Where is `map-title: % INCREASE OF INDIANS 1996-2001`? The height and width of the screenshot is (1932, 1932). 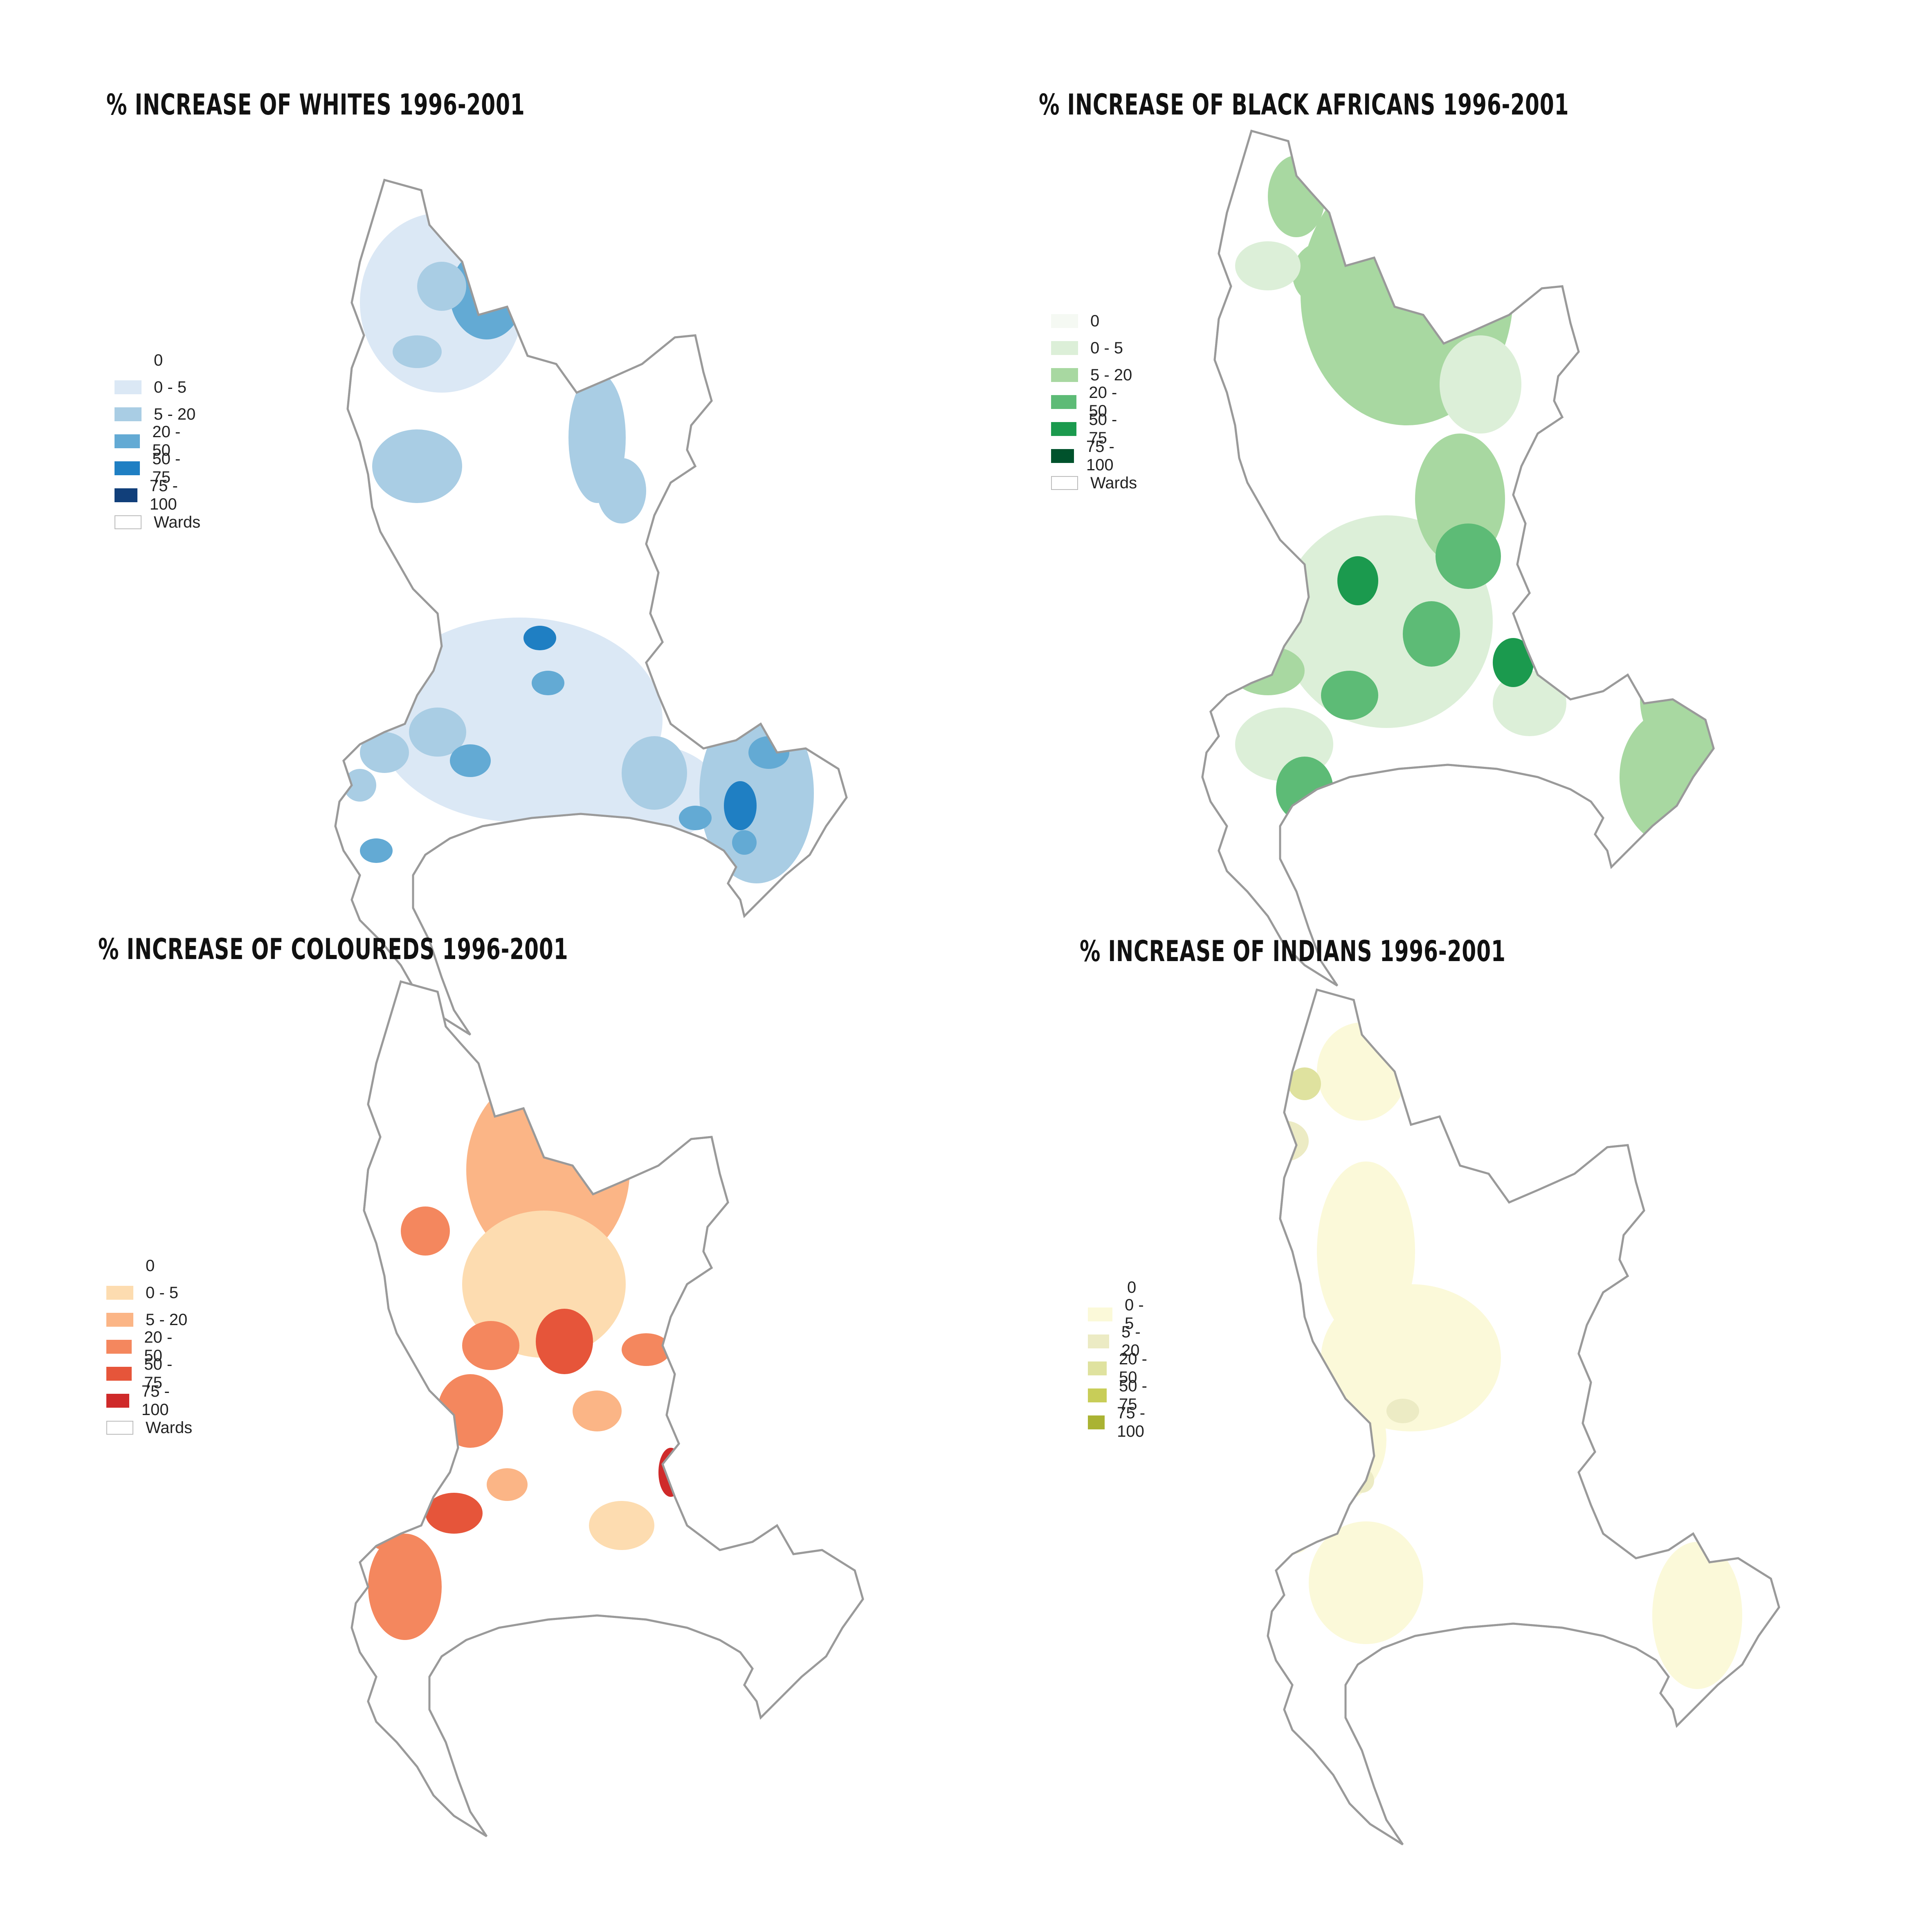 map-title: % INCREASE OF INDIANS 1996-2001 is located at coordinates (1293, 952).